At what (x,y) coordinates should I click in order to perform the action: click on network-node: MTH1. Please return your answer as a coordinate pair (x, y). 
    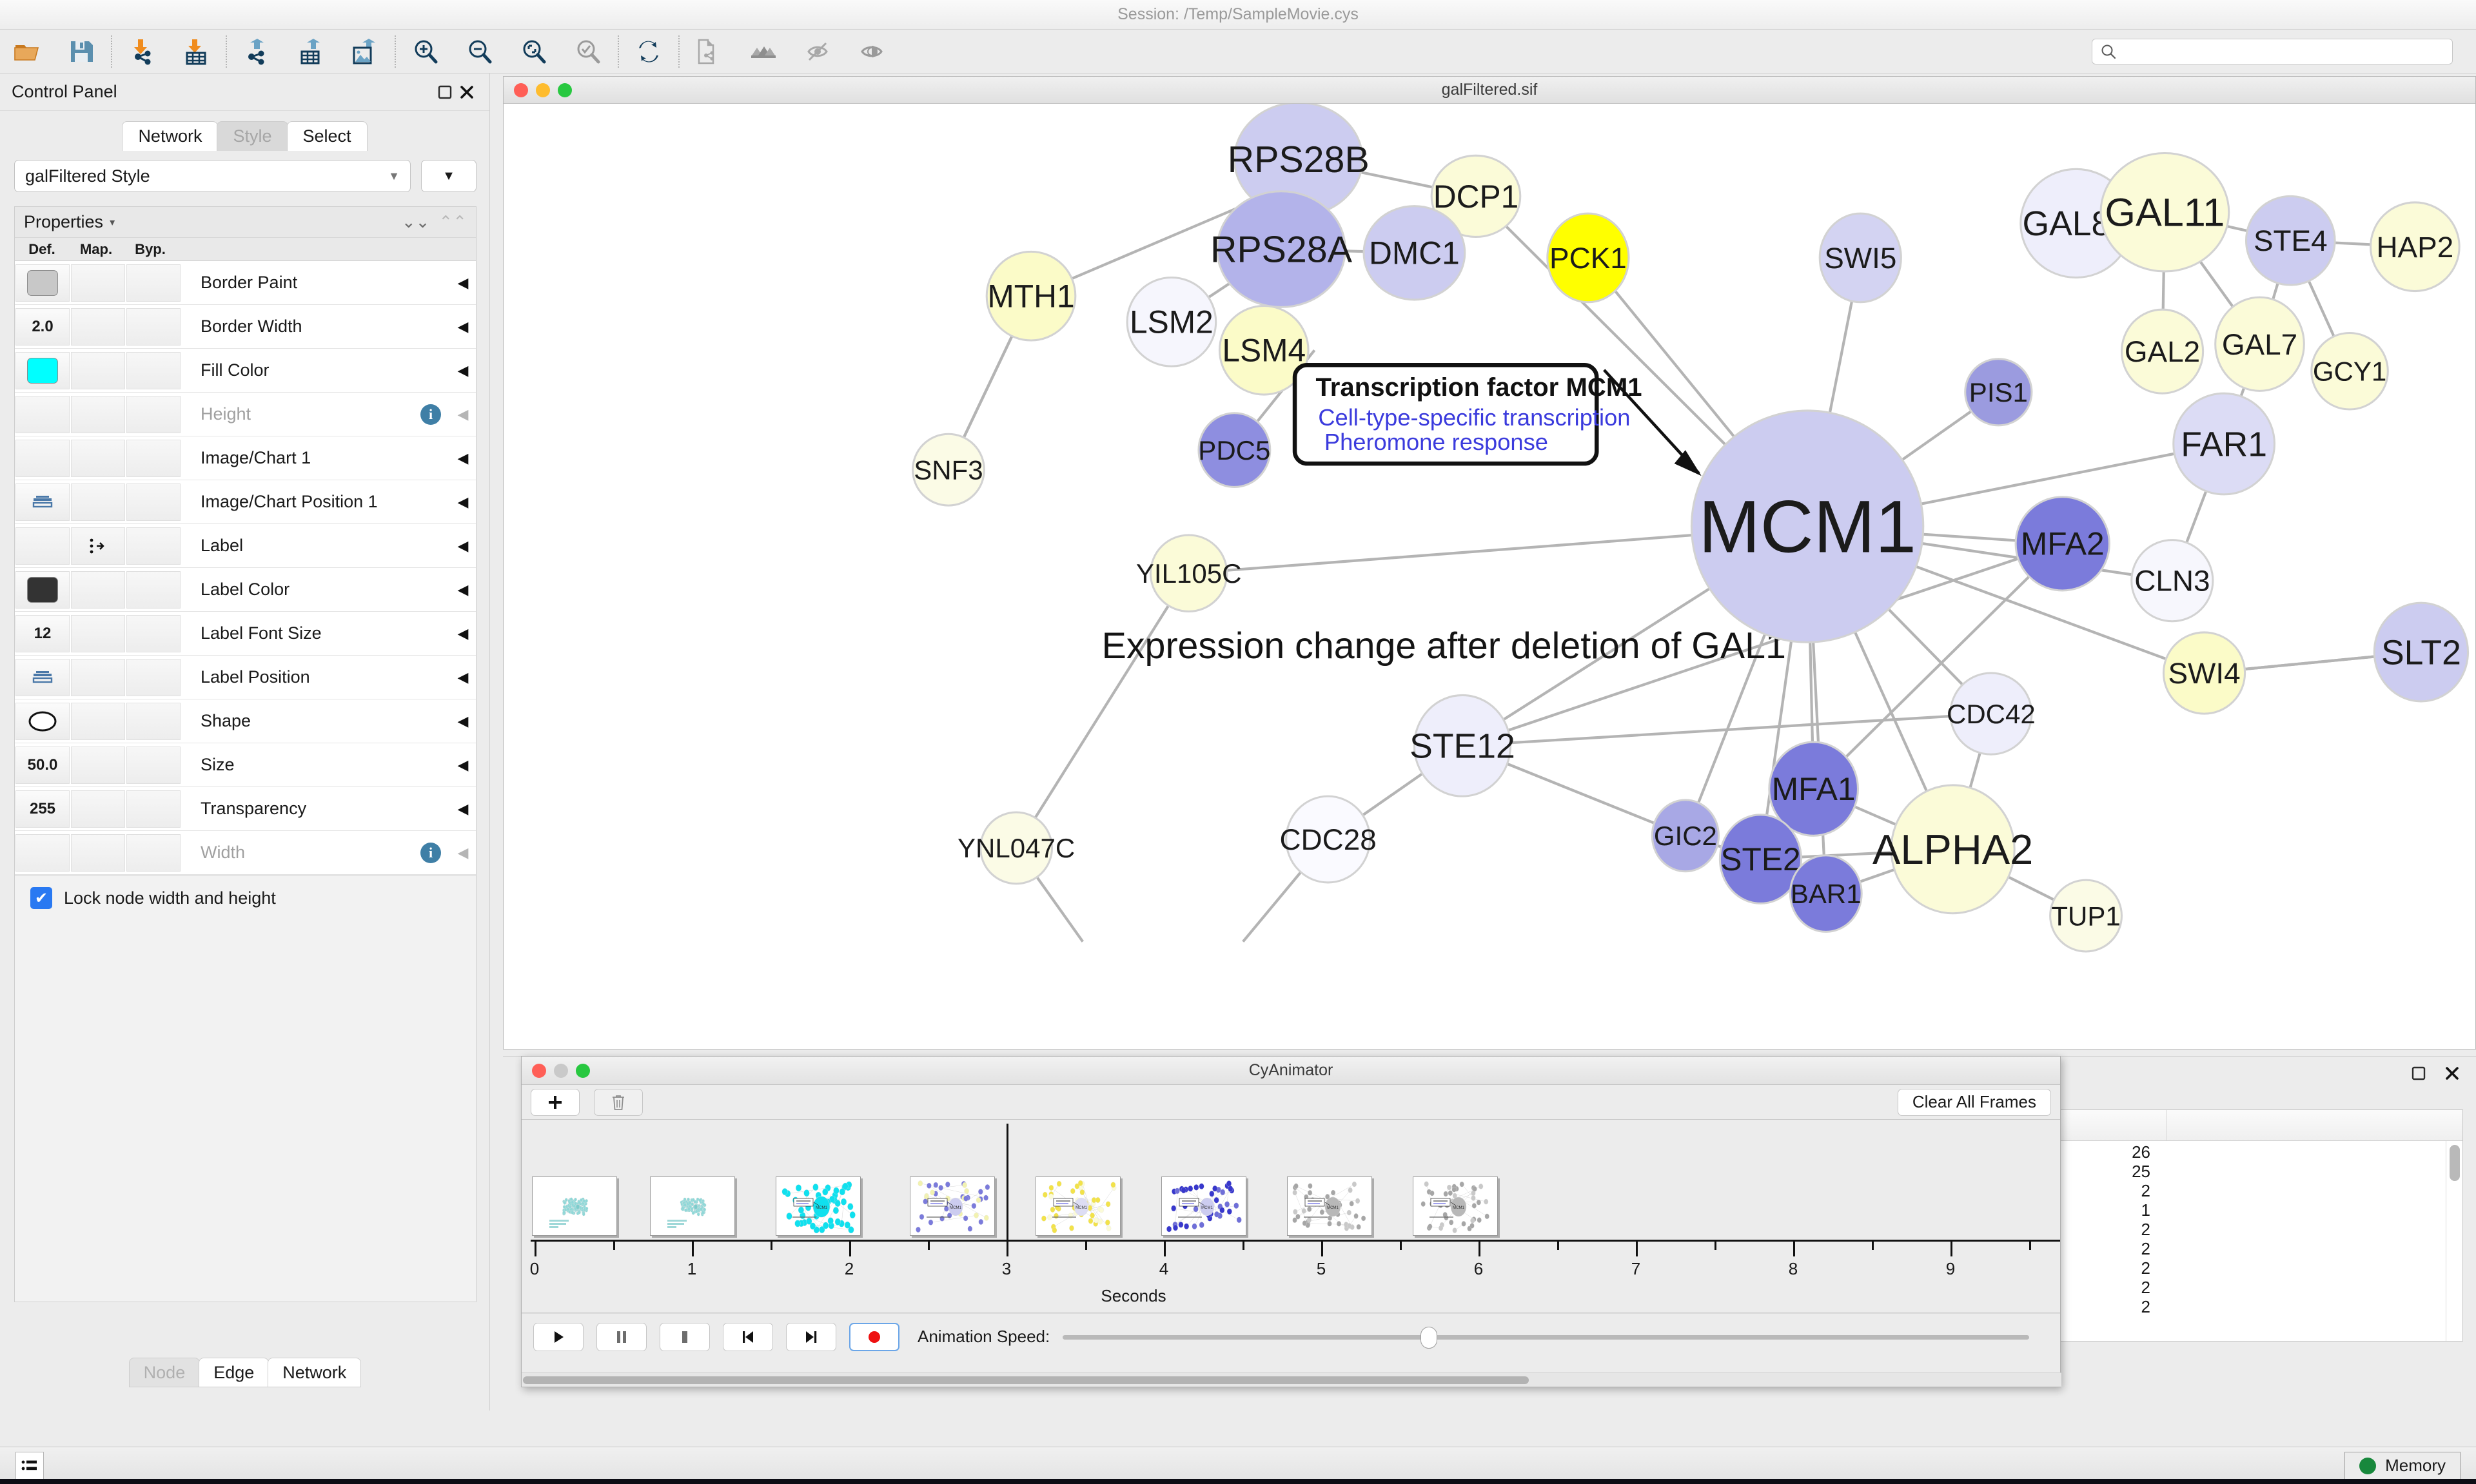
    Looking at the image, I should click on (1031, 296).